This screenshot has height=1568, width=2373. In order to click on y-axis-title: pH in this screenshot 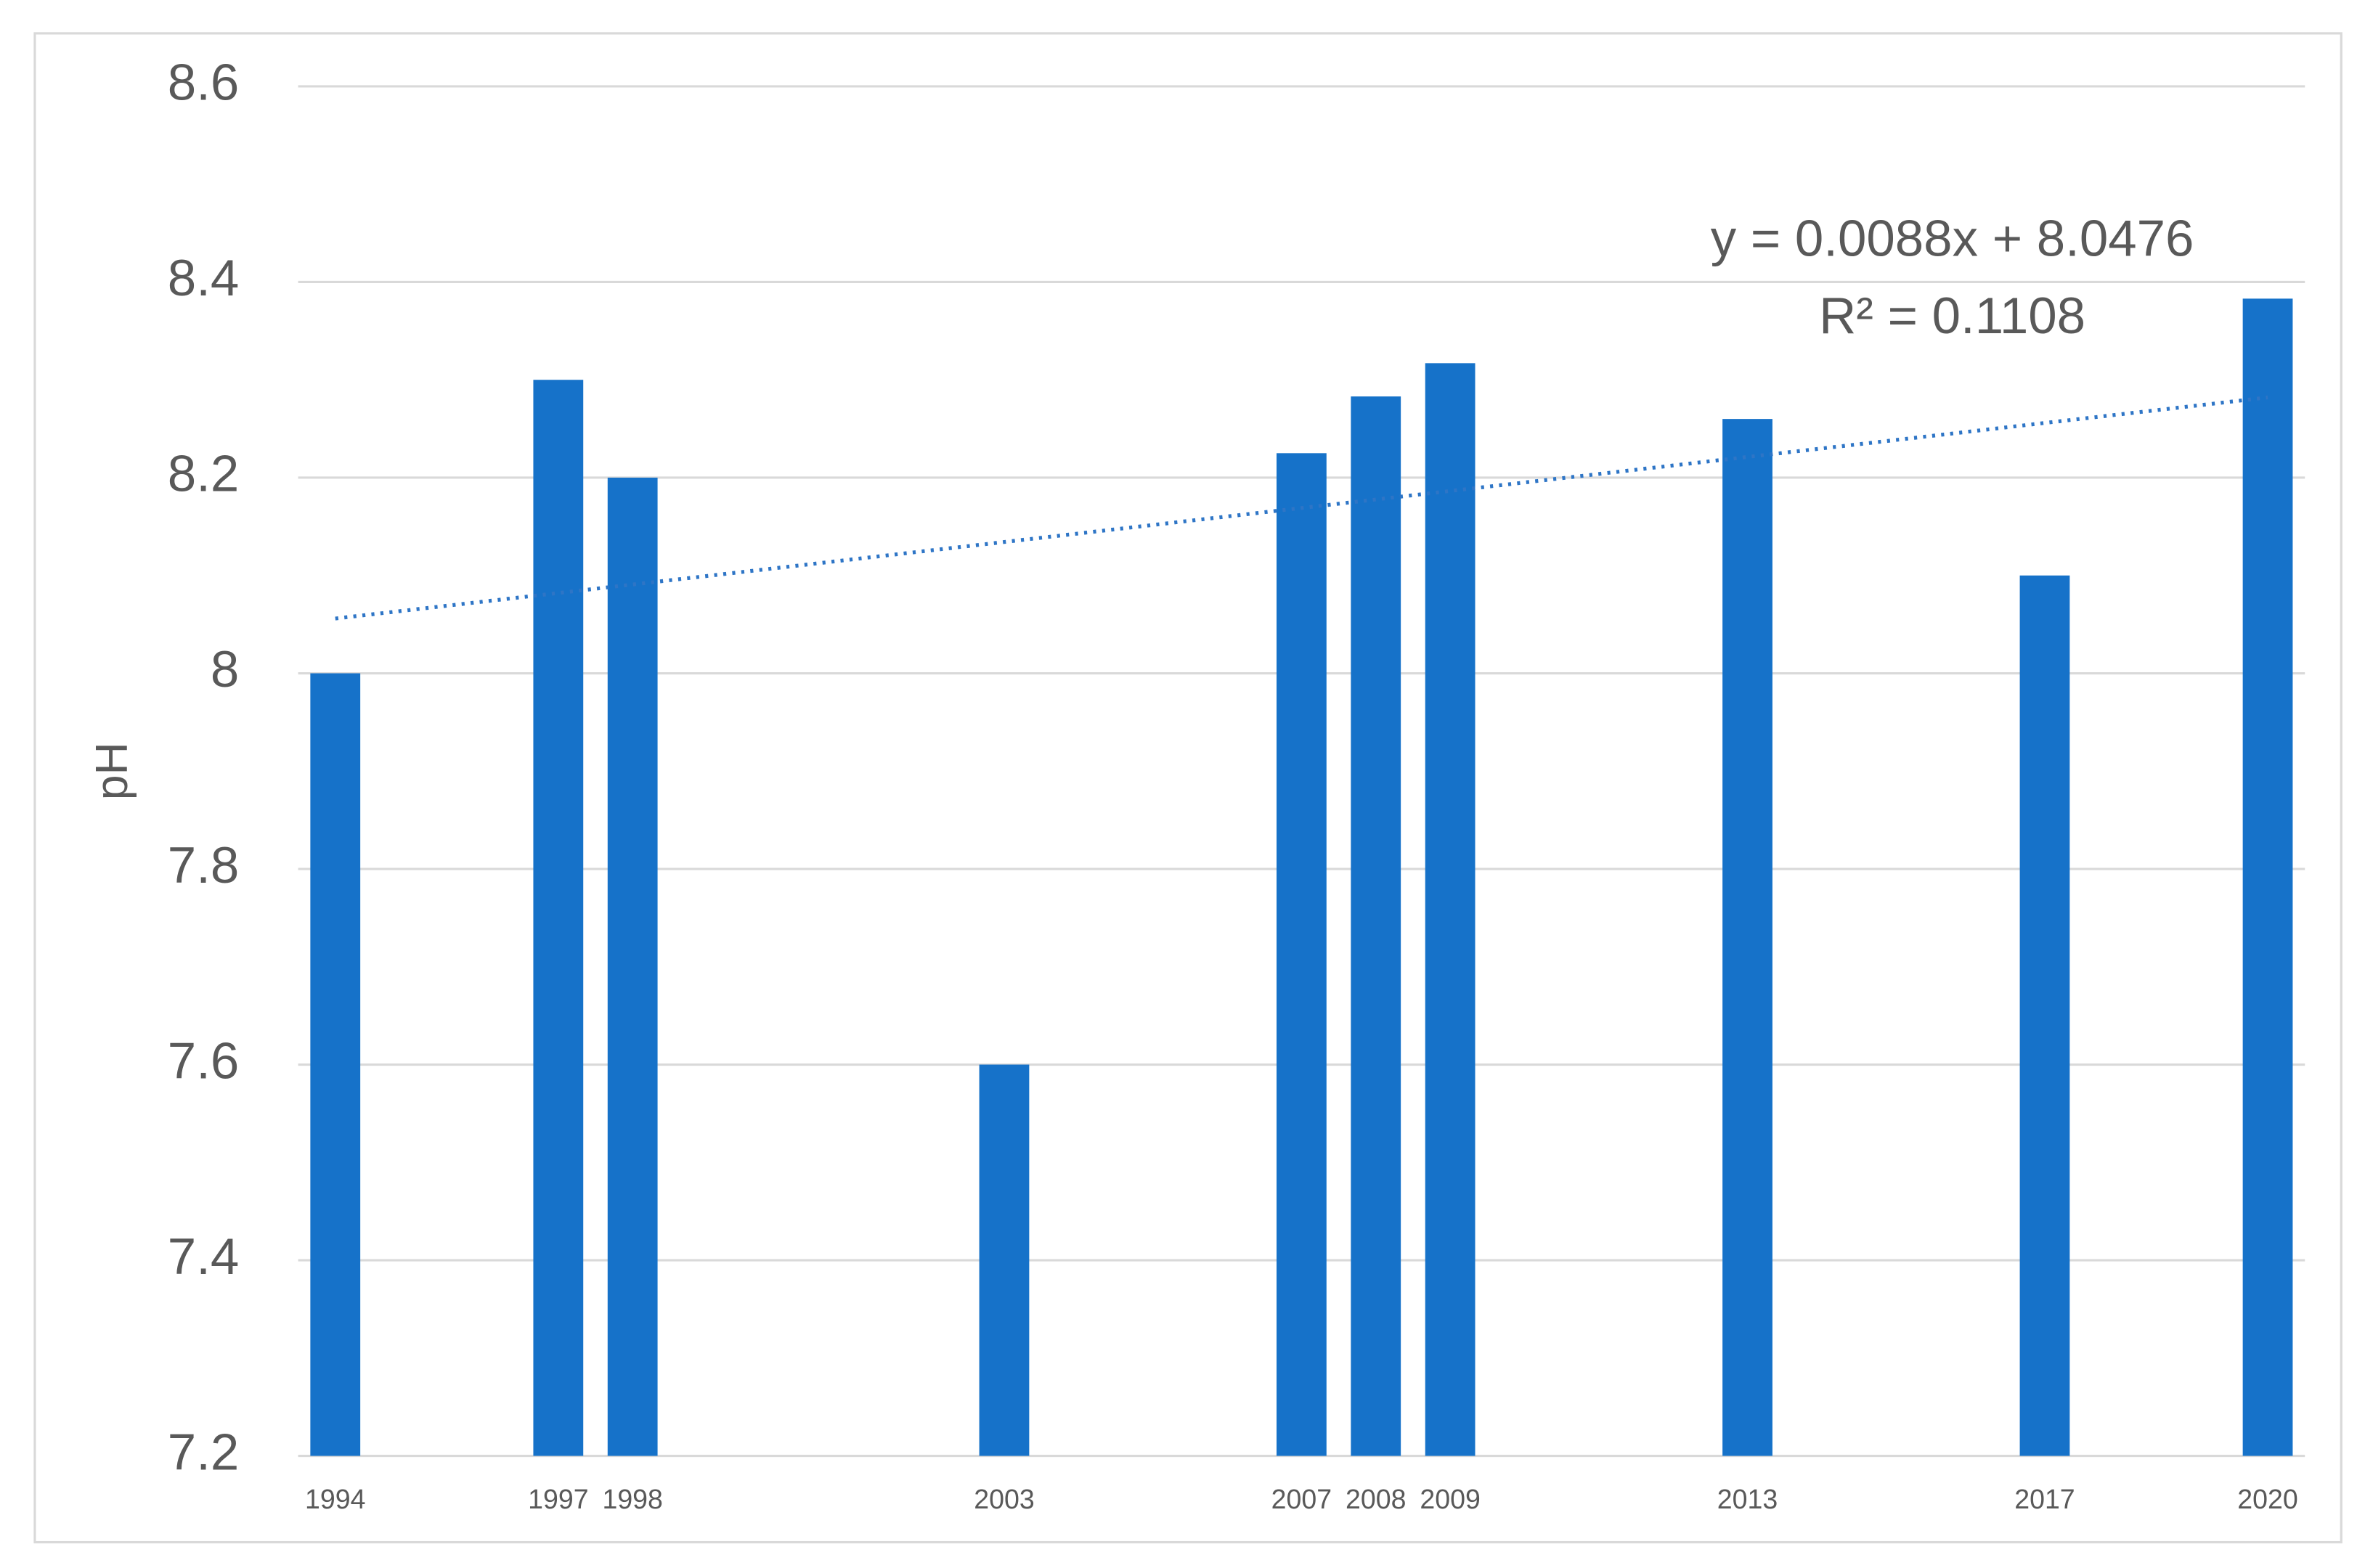, I will do `click(111, 771)`.